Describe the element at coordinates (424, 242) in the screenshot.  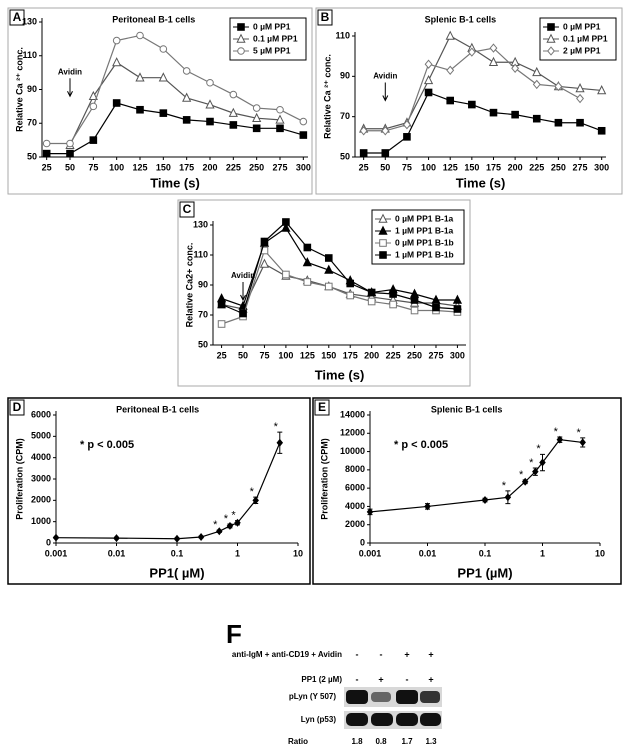
I see `legend-label: 0 µM PP1 B-1b` at that location.